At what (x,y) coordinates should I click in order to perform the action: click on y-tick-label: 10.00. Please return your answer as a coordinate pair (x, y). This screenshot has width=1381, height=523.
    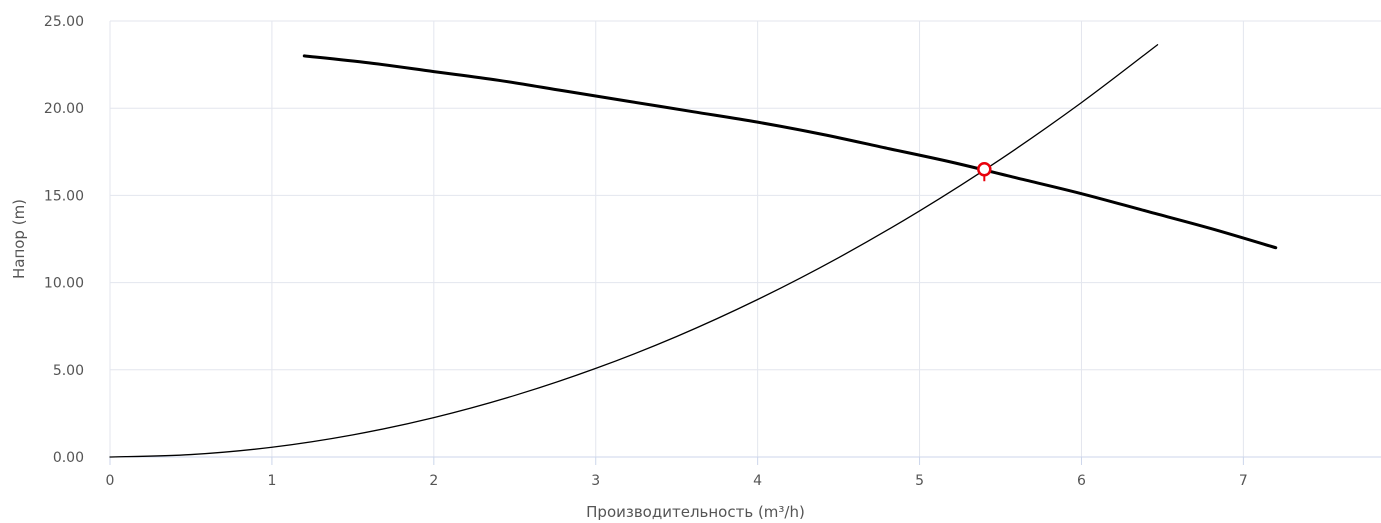
    Looking at the image, I should click on (64, 284).